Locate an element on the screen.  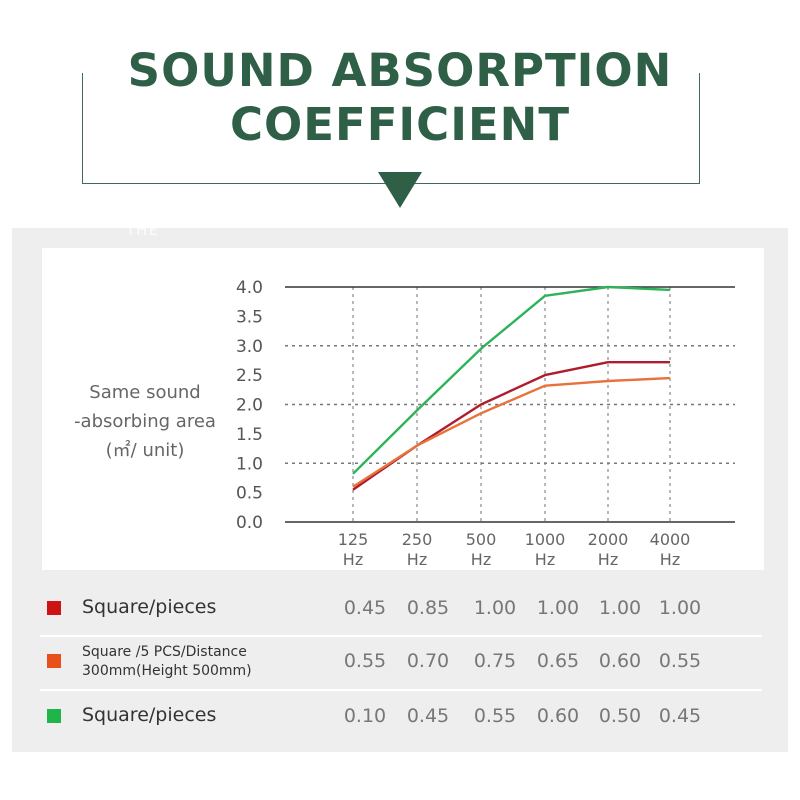
x-tick-label: 4000 is located at coordinates (670, 539).